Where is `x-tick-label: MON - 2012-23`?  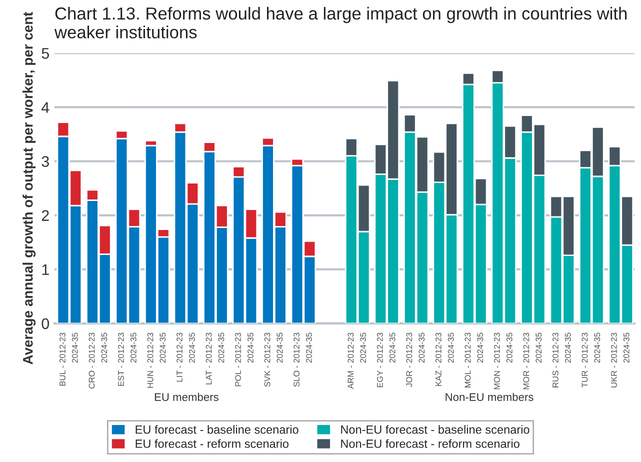 x-tick-label: MON - 2012-23 is located at coordinates (497, 361).